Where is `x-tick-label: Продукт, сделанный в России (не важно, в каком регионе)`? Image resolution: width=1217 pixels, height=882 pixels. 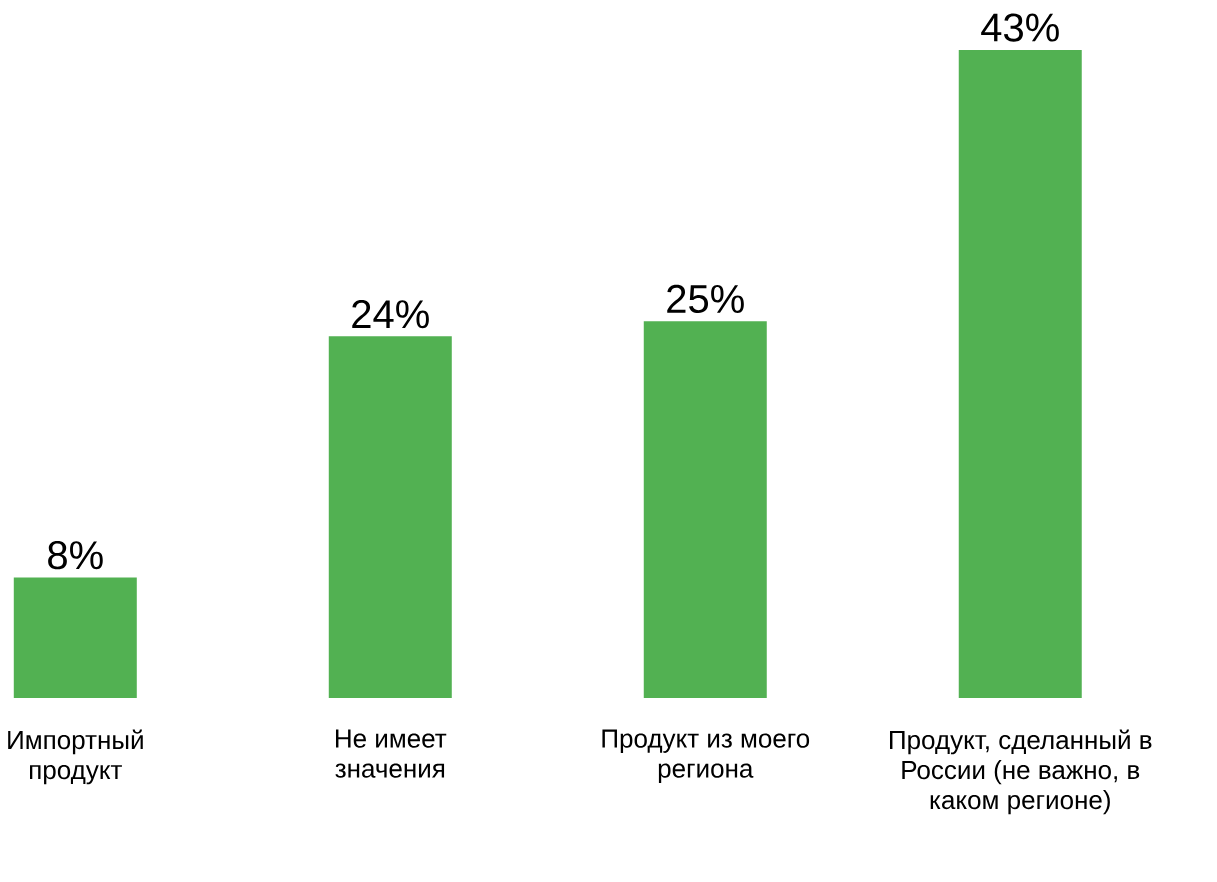 x-tick-label: Продукт, сделанный в России (не важно, в каком регионе) is located at coordinates (1021, 772).